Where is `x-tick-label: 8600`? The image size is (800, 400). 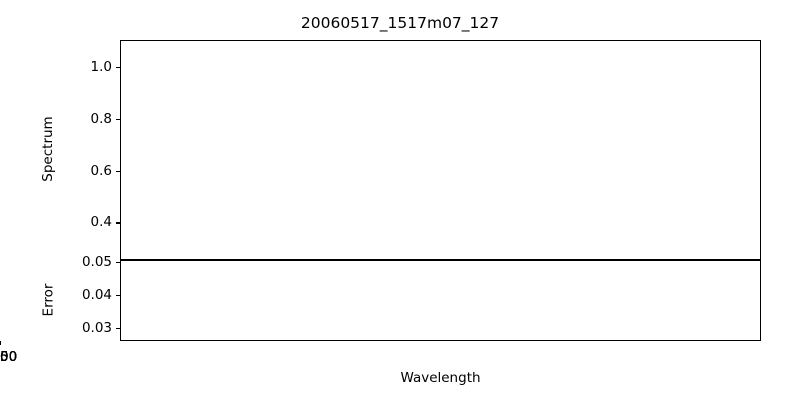
x-tick-label: 8600 is located at coordinates (9, 357).